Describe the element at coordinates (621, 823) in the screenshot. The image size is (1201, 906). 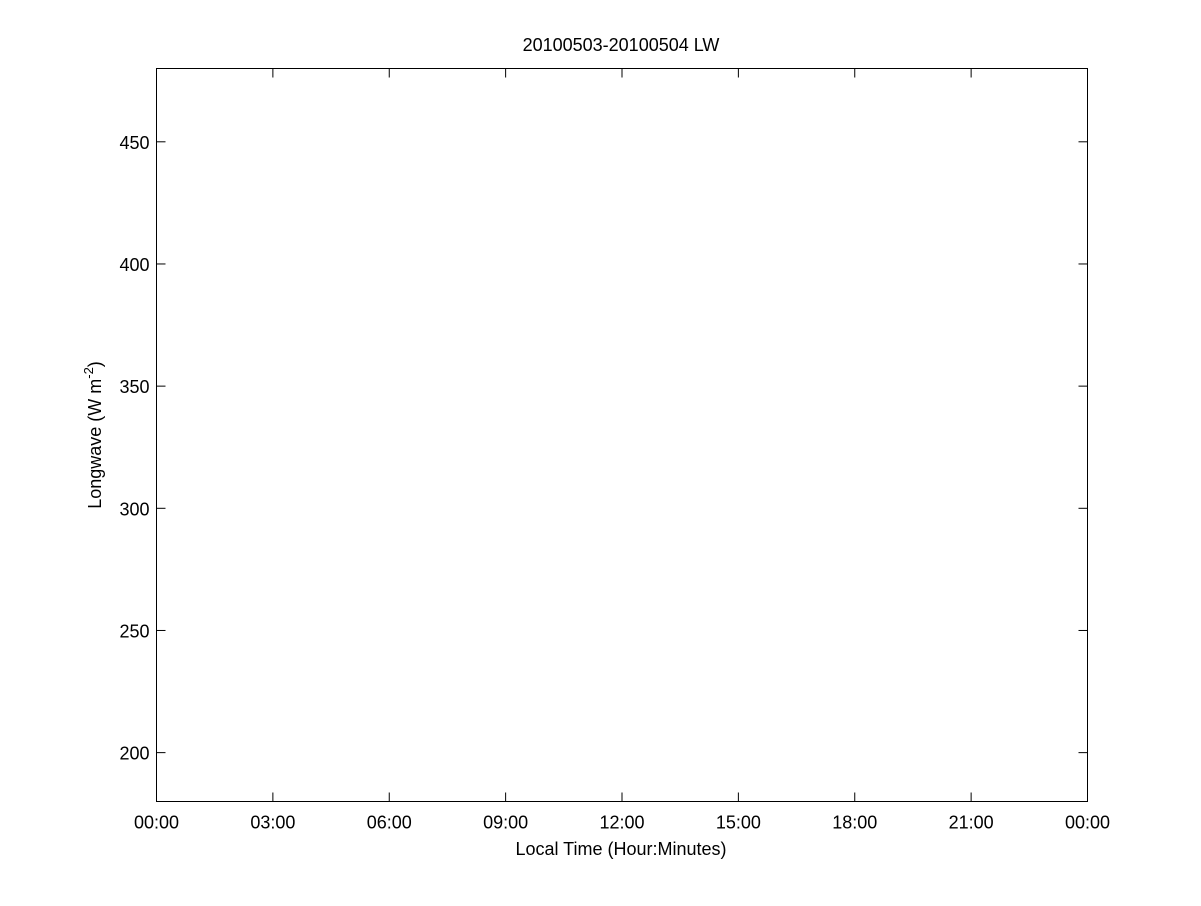
I see `x-tick-label: 12:00` at that location.